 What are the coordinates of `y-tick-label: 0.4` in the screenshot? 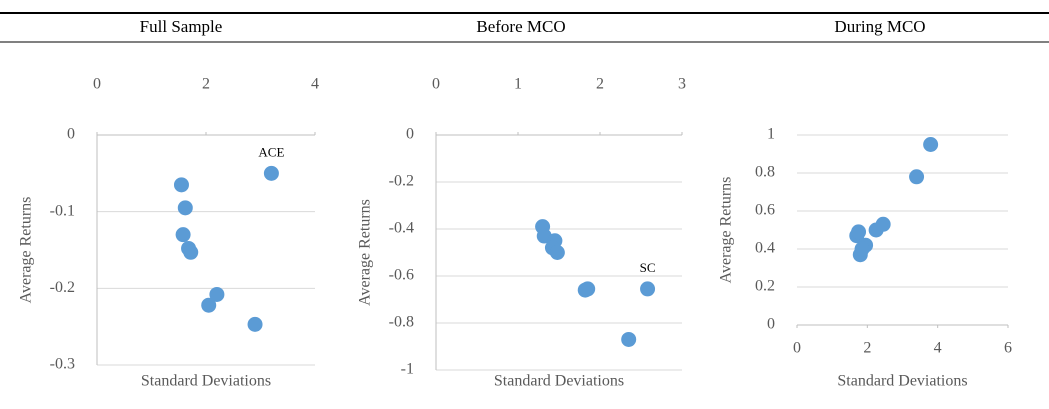 It's located at (765, 248).